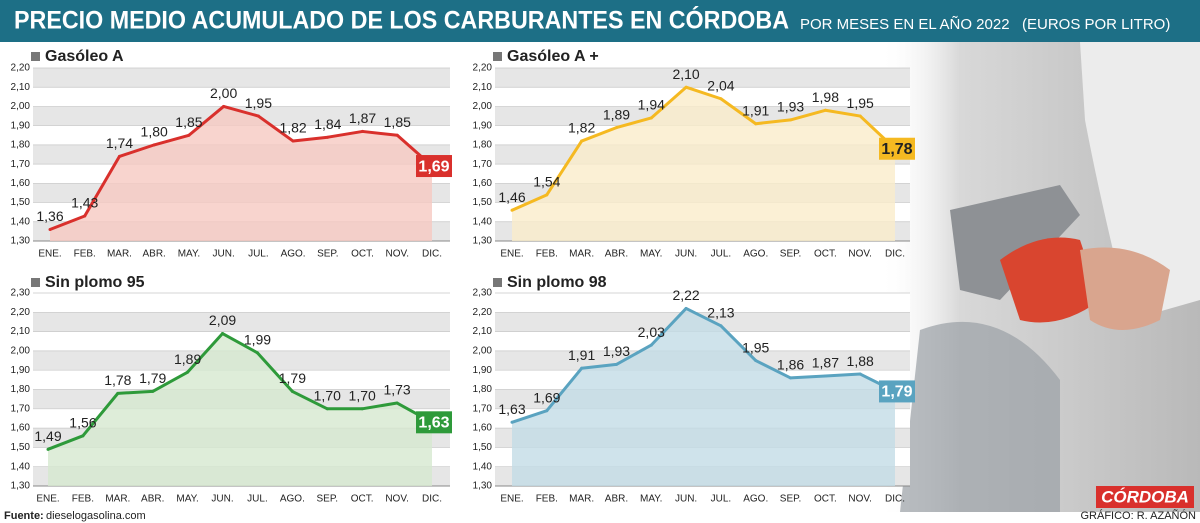  I want to click on y-tick-label: 2,20, so click(483, 68).